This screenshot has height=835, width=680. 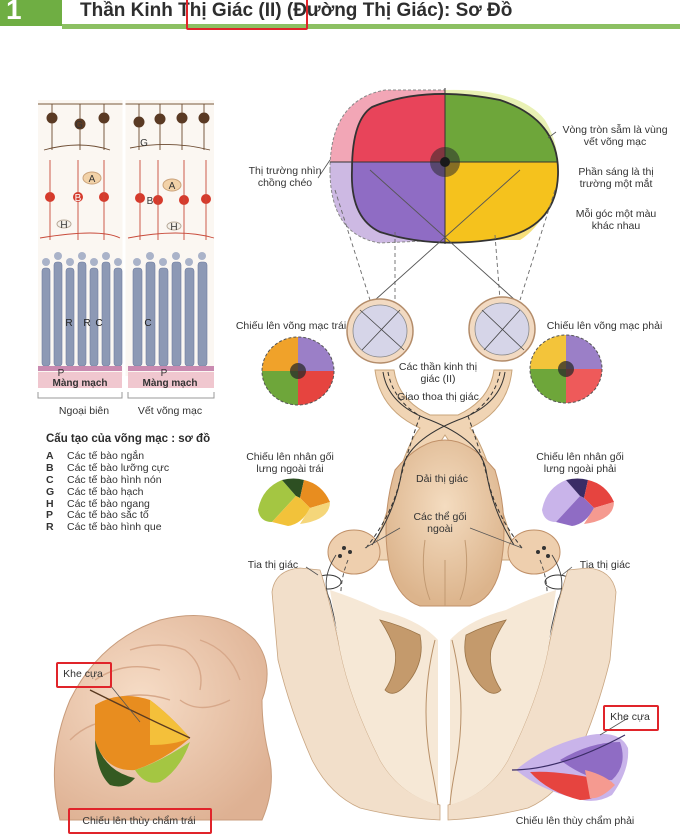 What do you see at coordinates (61, 373) in the screenshot?
I see `letter-p-left: P` at bounding box center [61, 373].